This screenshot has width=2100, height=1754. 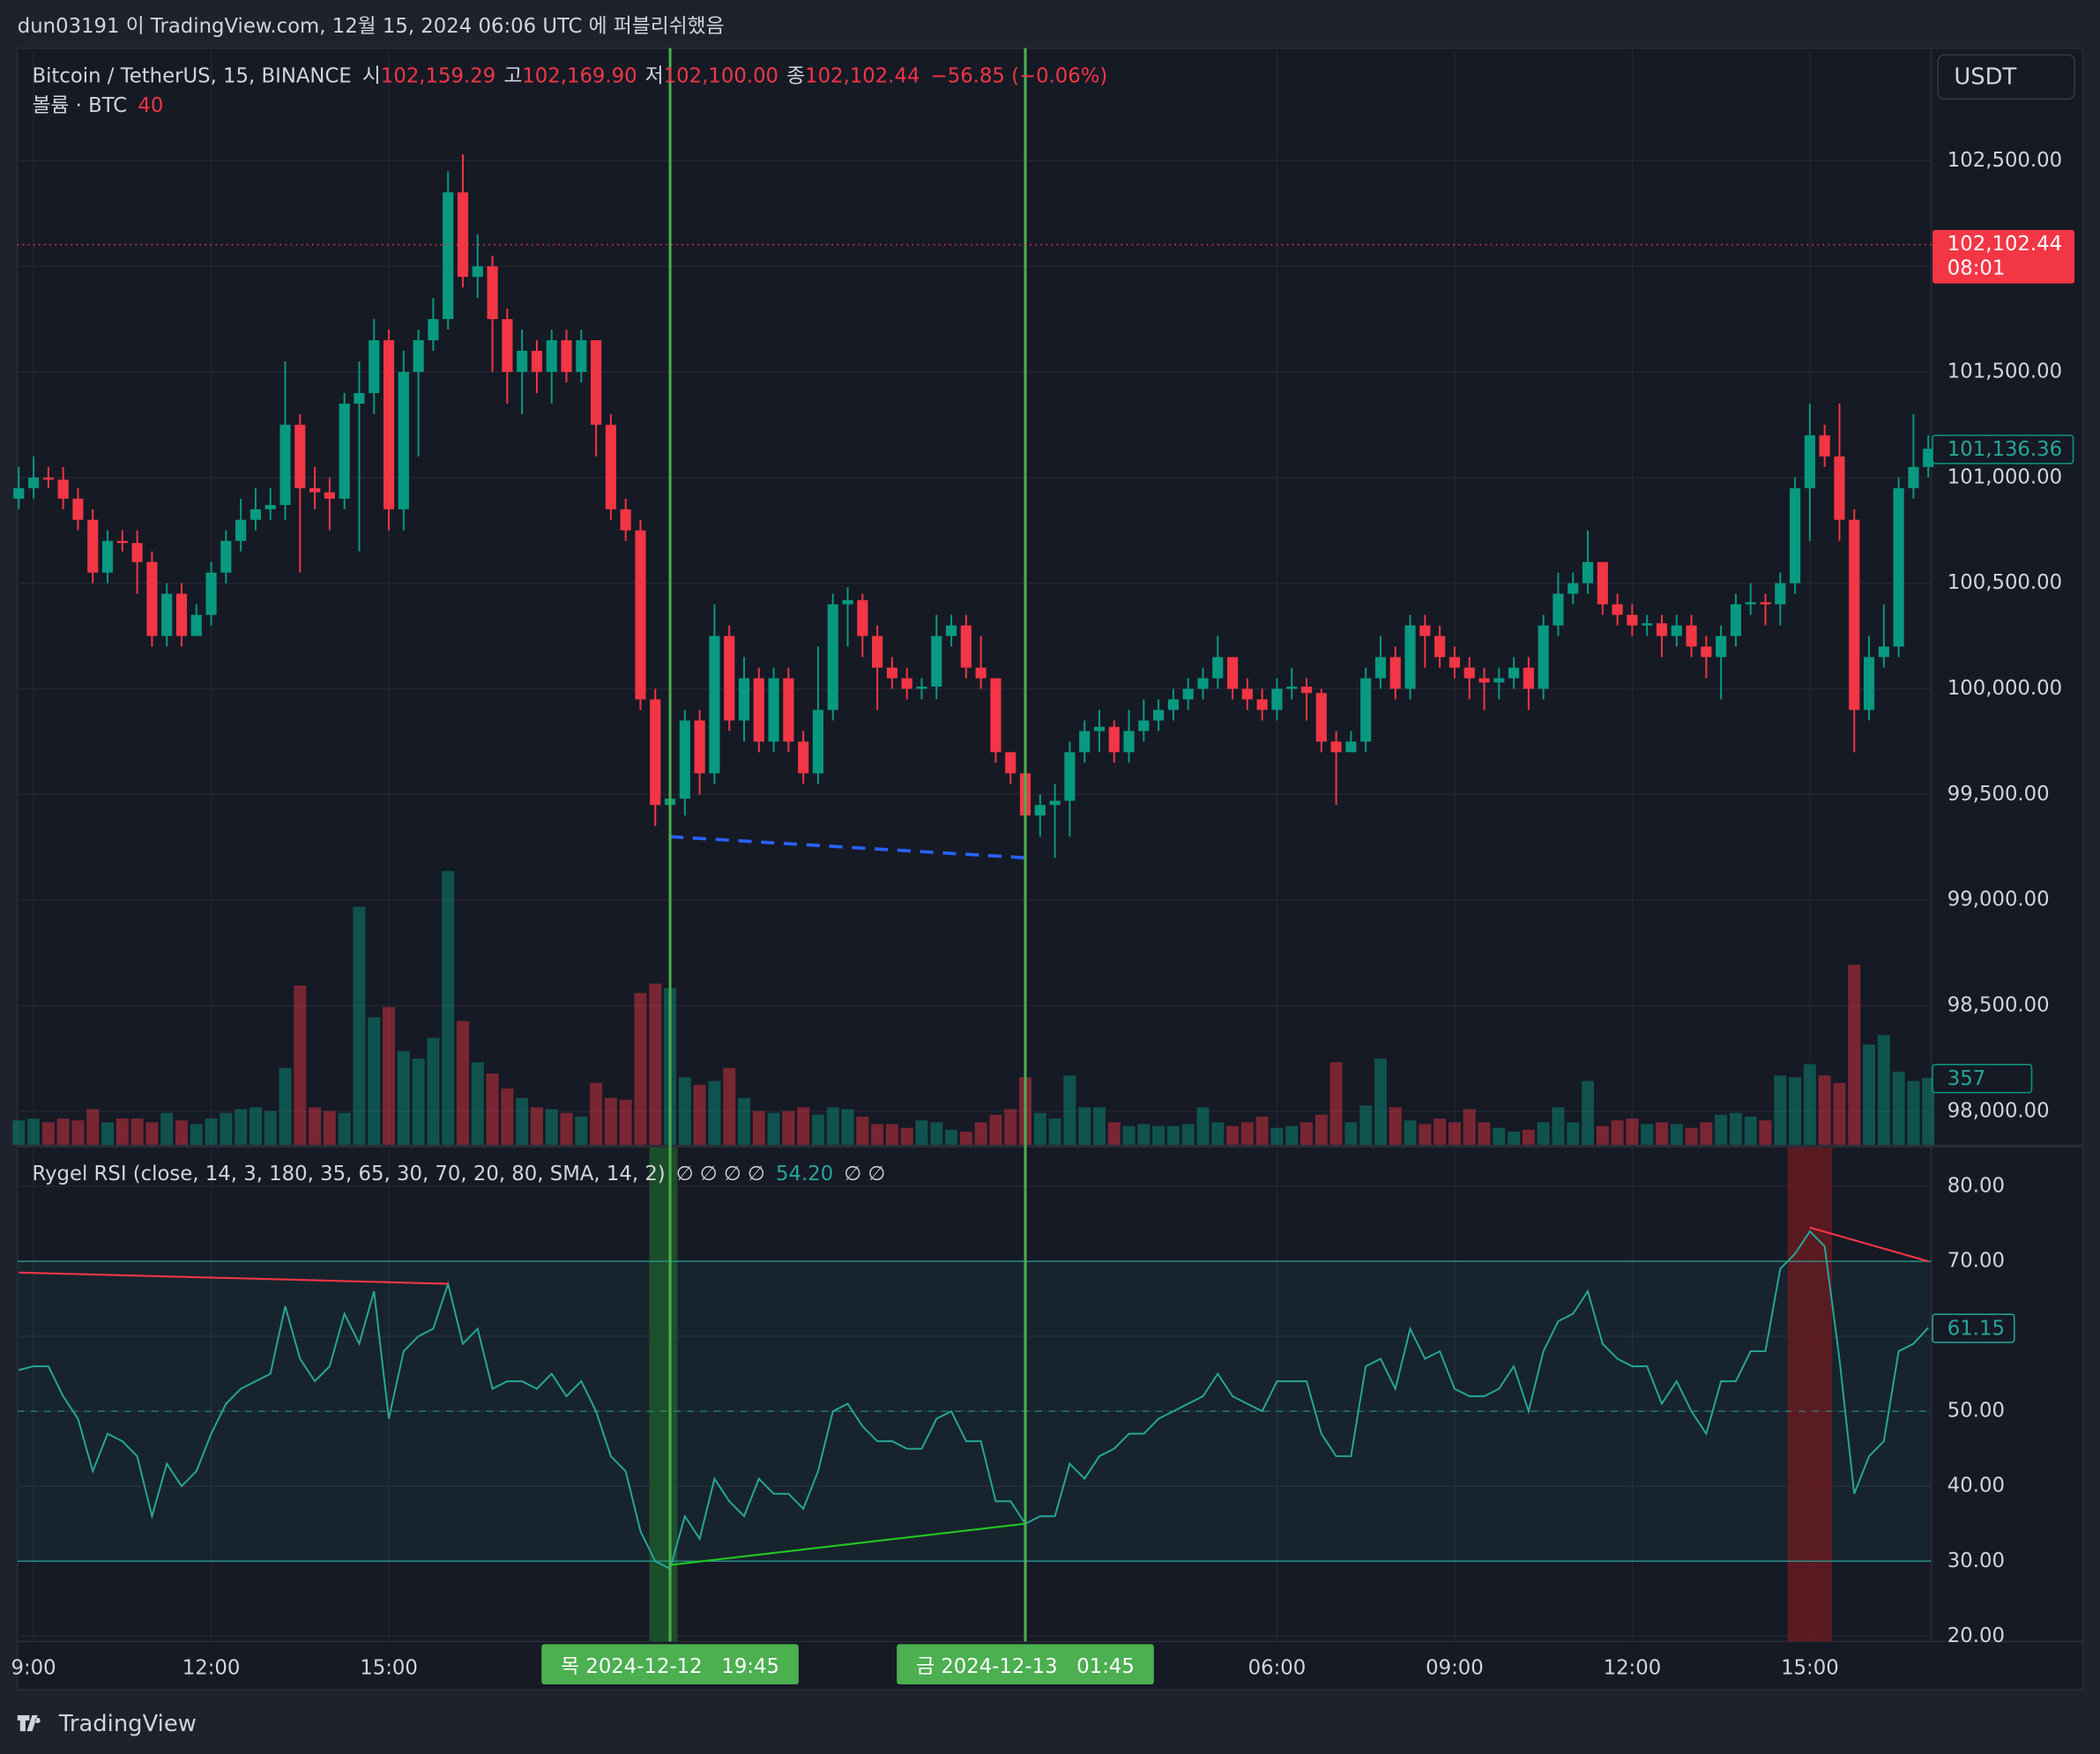 I want to click on currency-button: USDT, so click(x=2006, y=77).